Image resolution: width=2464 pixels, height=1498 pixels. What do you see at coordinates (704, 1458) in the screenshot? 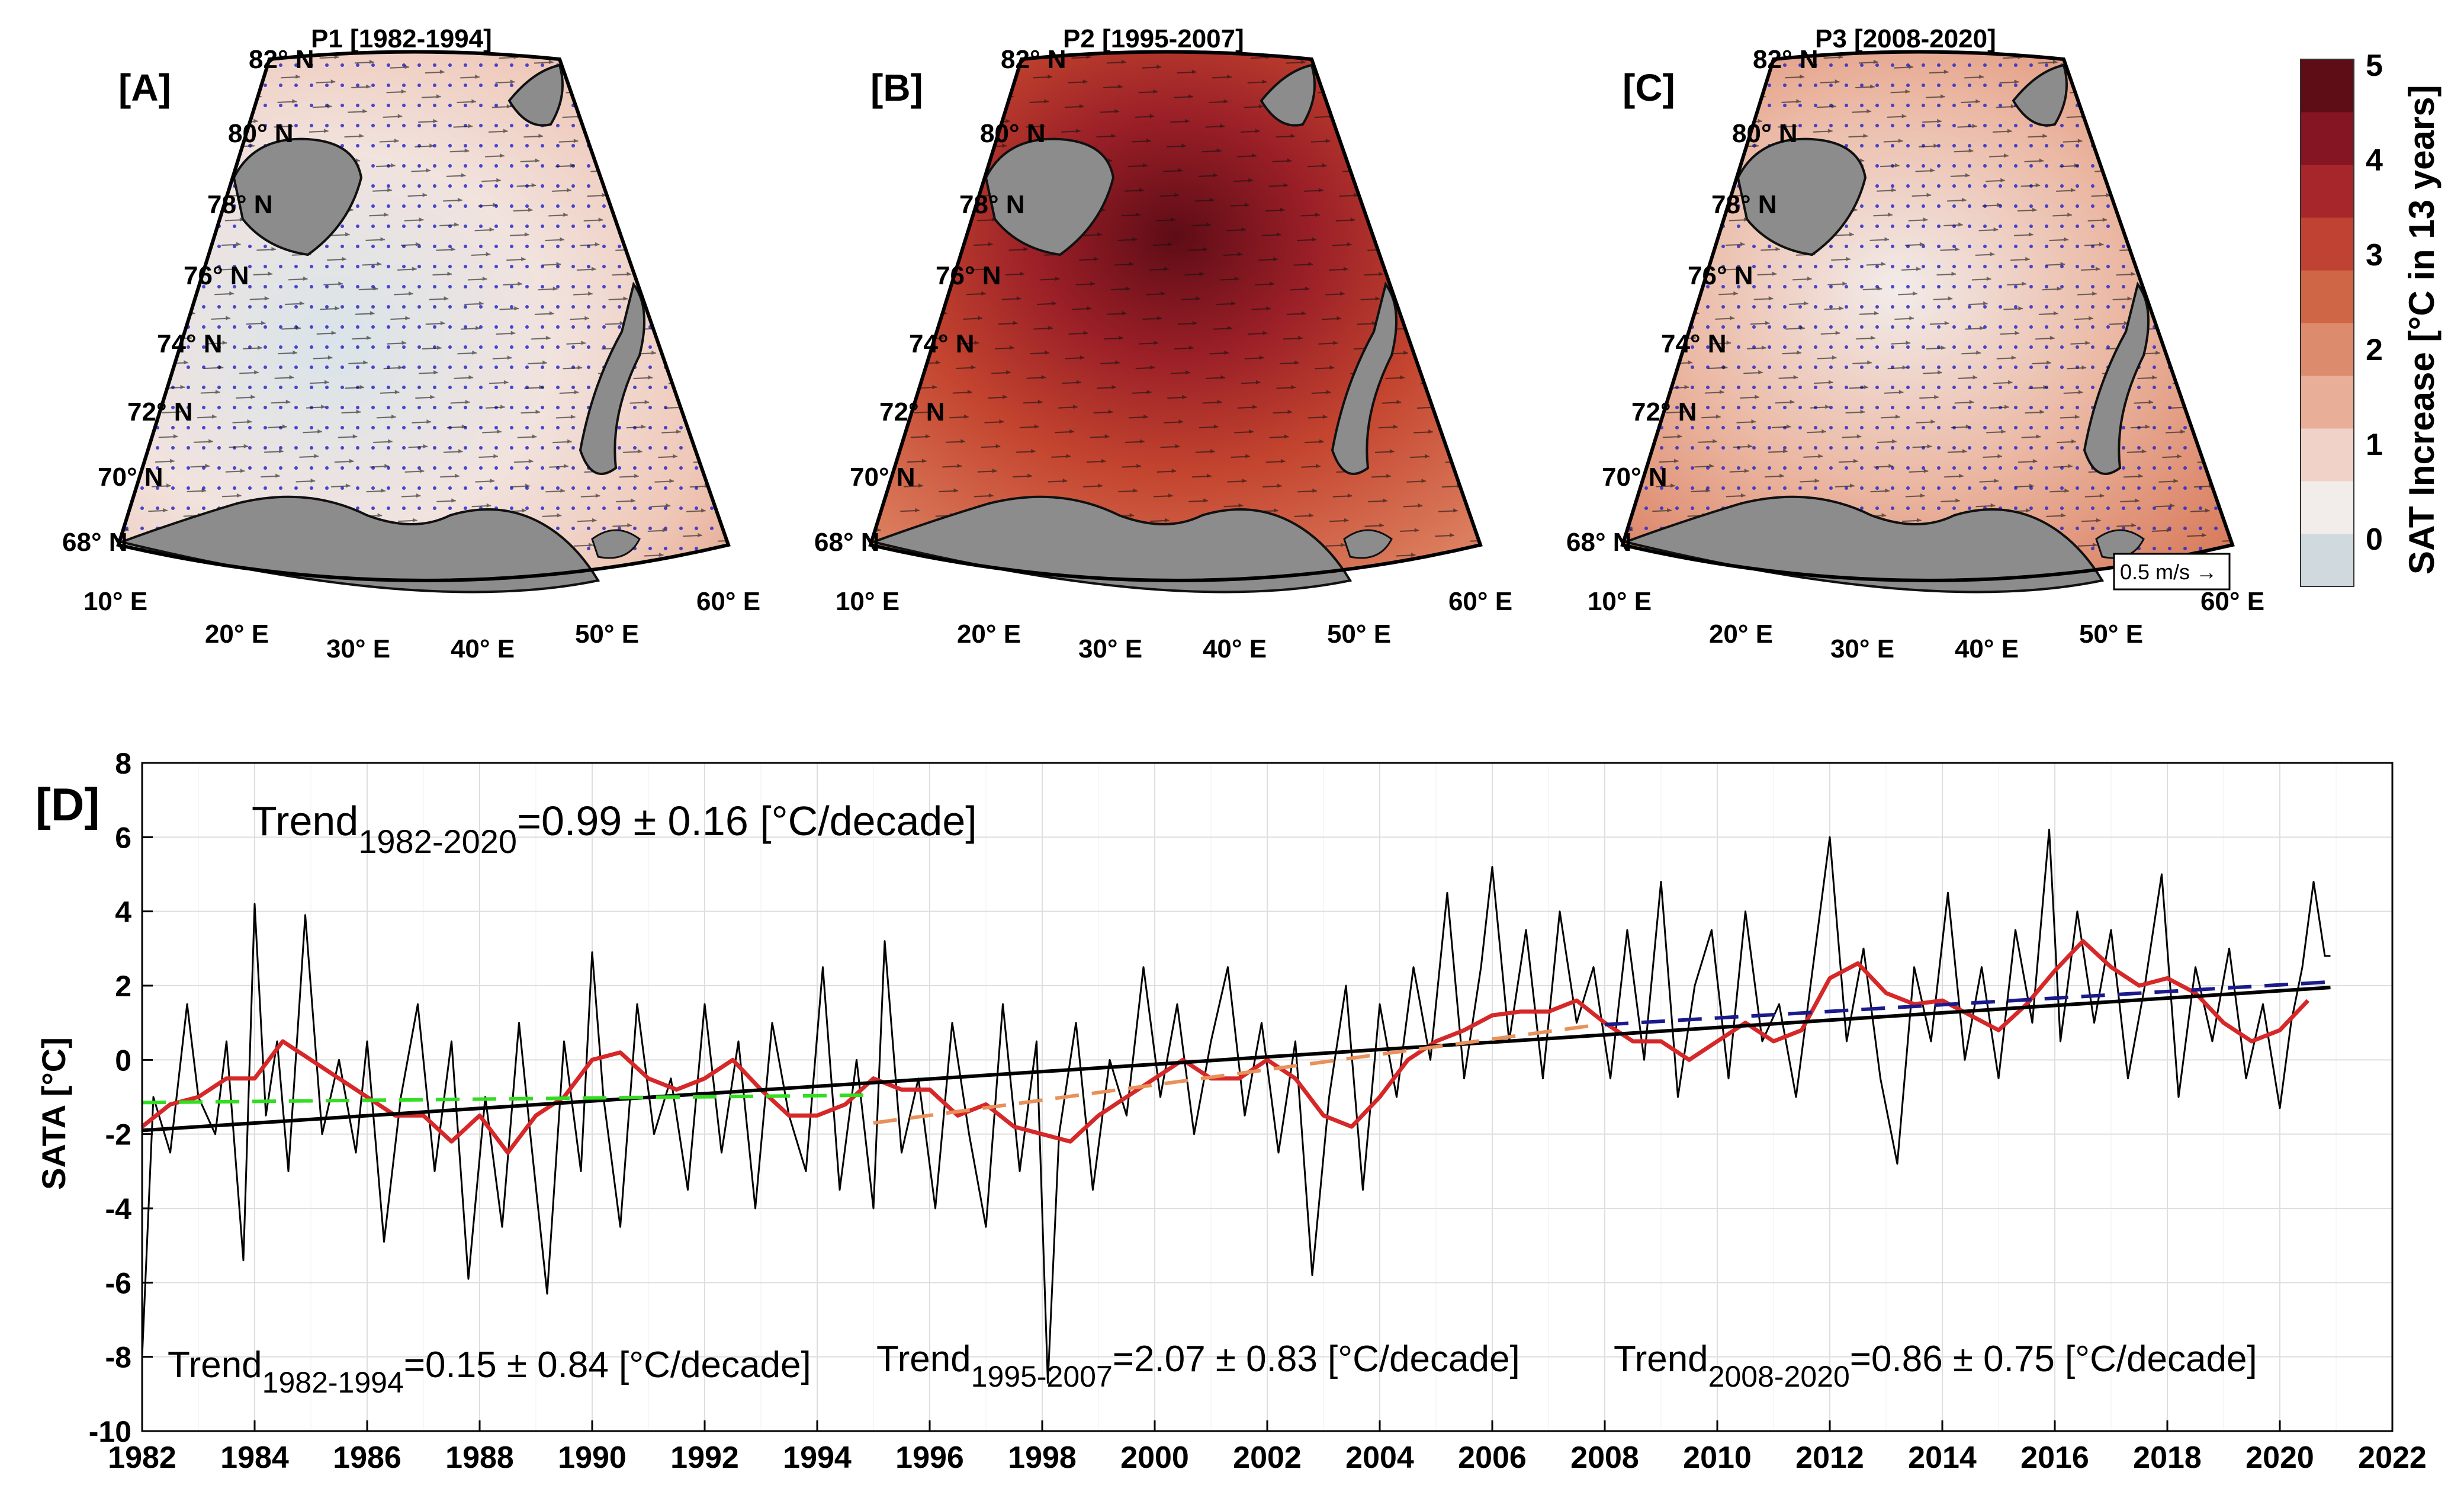
I see `x-tick-label: 1992` at bounding box center [704, 1458].